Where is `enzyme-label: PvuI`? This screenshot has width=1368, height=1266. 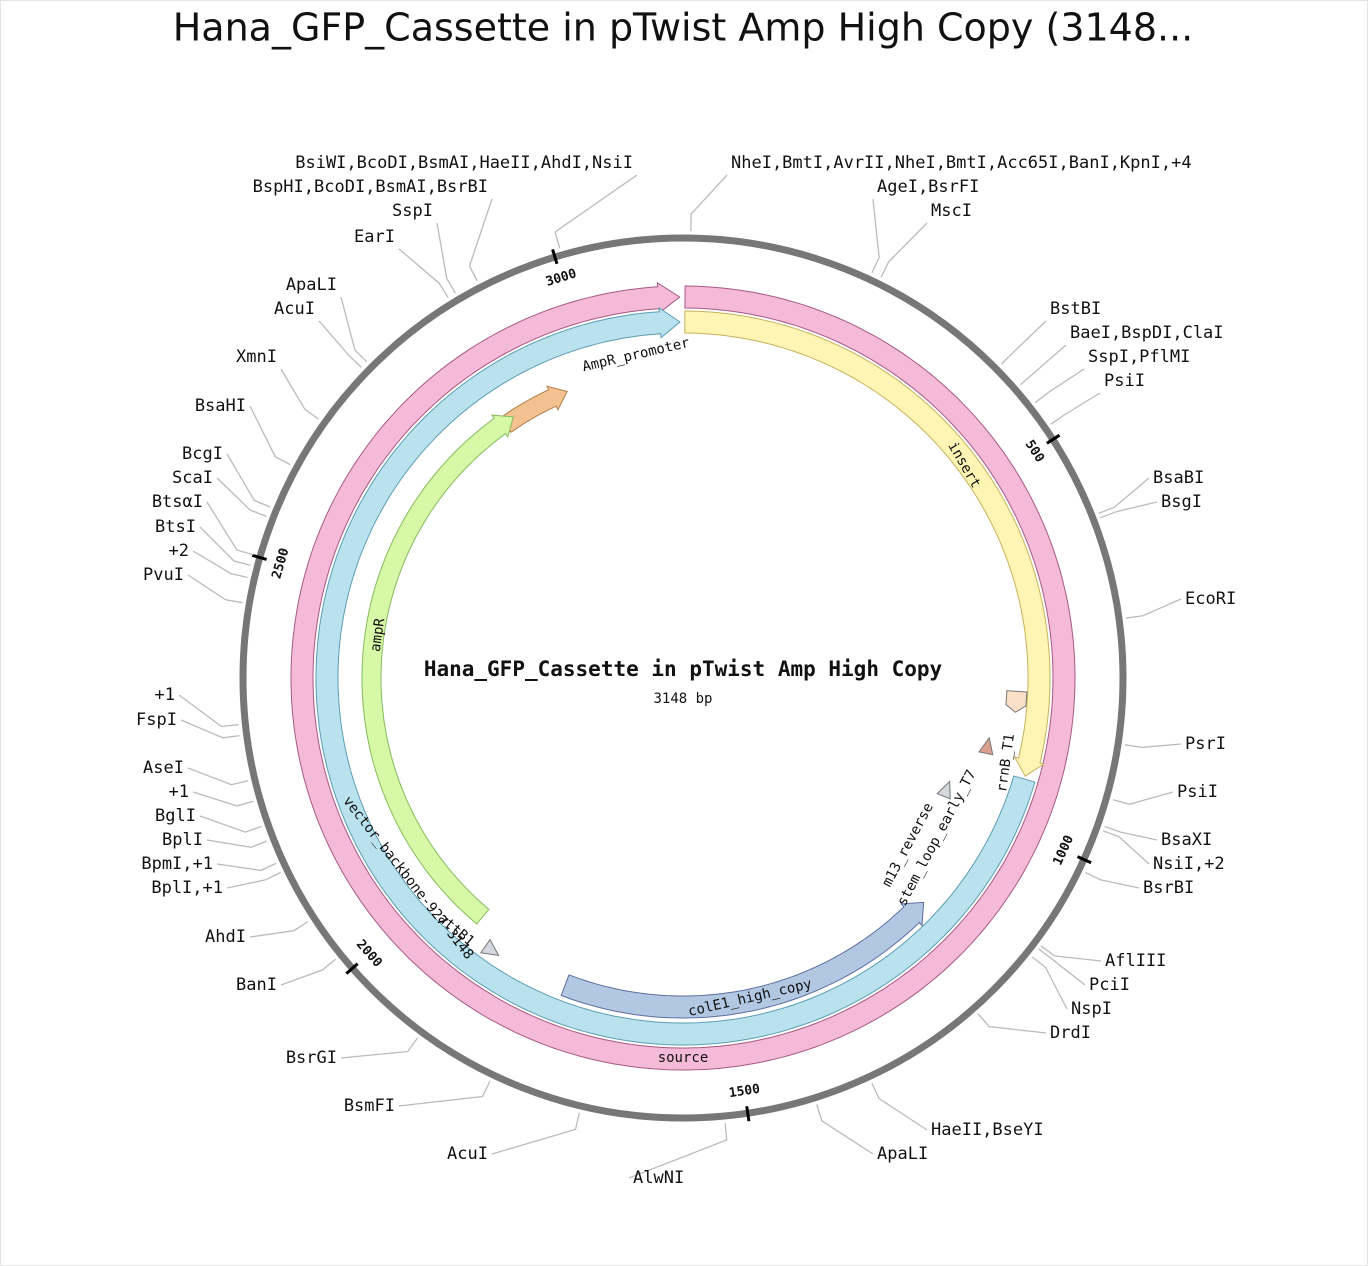 enzyme-label: PvuI is located at coordinates (163, 575).